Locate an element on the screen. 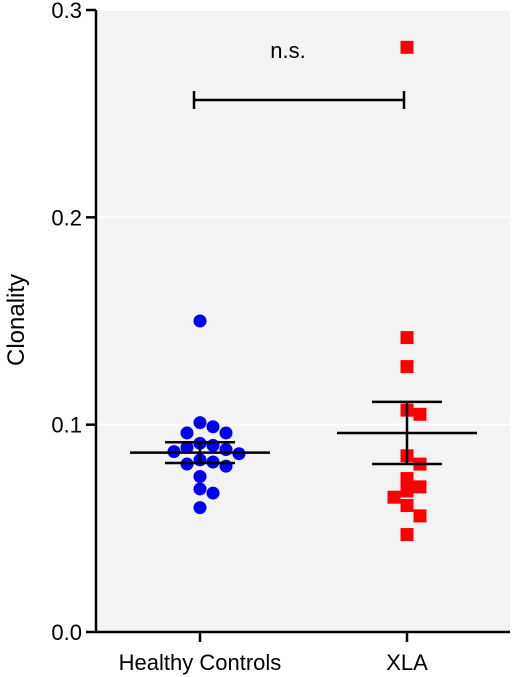 This screenshot has width=513, height=677. y-tick-label: 0.1 is located at coordinates (66, 425).